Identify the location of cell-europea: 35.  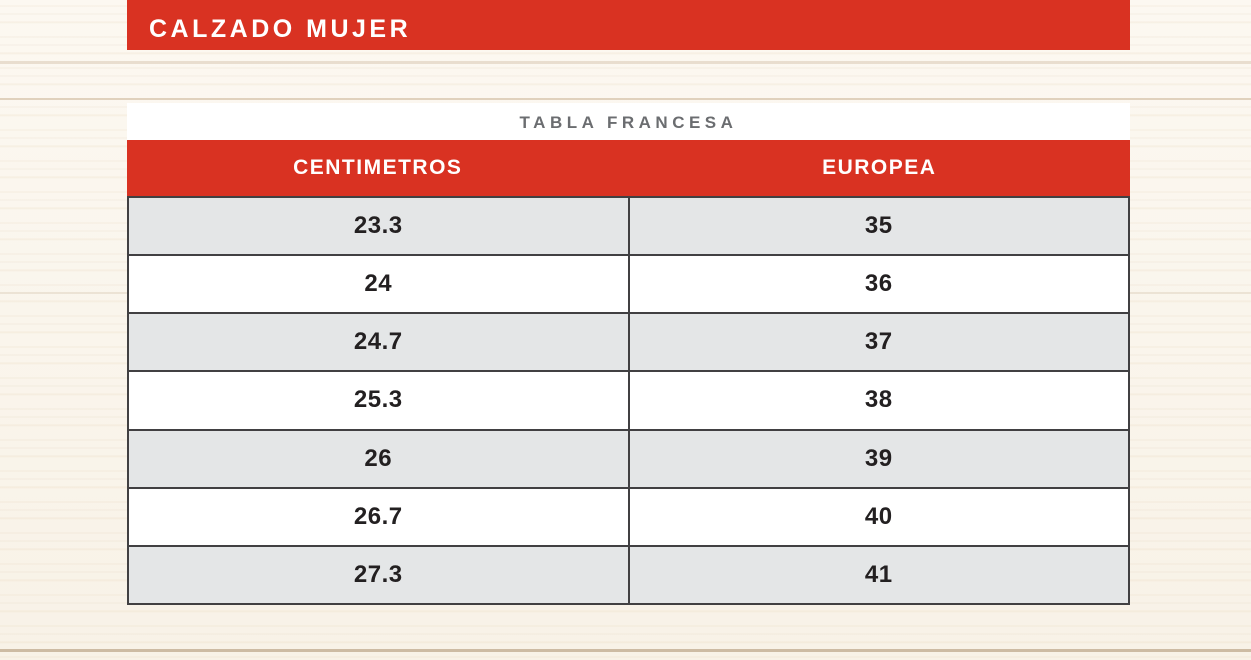
(878, 226).